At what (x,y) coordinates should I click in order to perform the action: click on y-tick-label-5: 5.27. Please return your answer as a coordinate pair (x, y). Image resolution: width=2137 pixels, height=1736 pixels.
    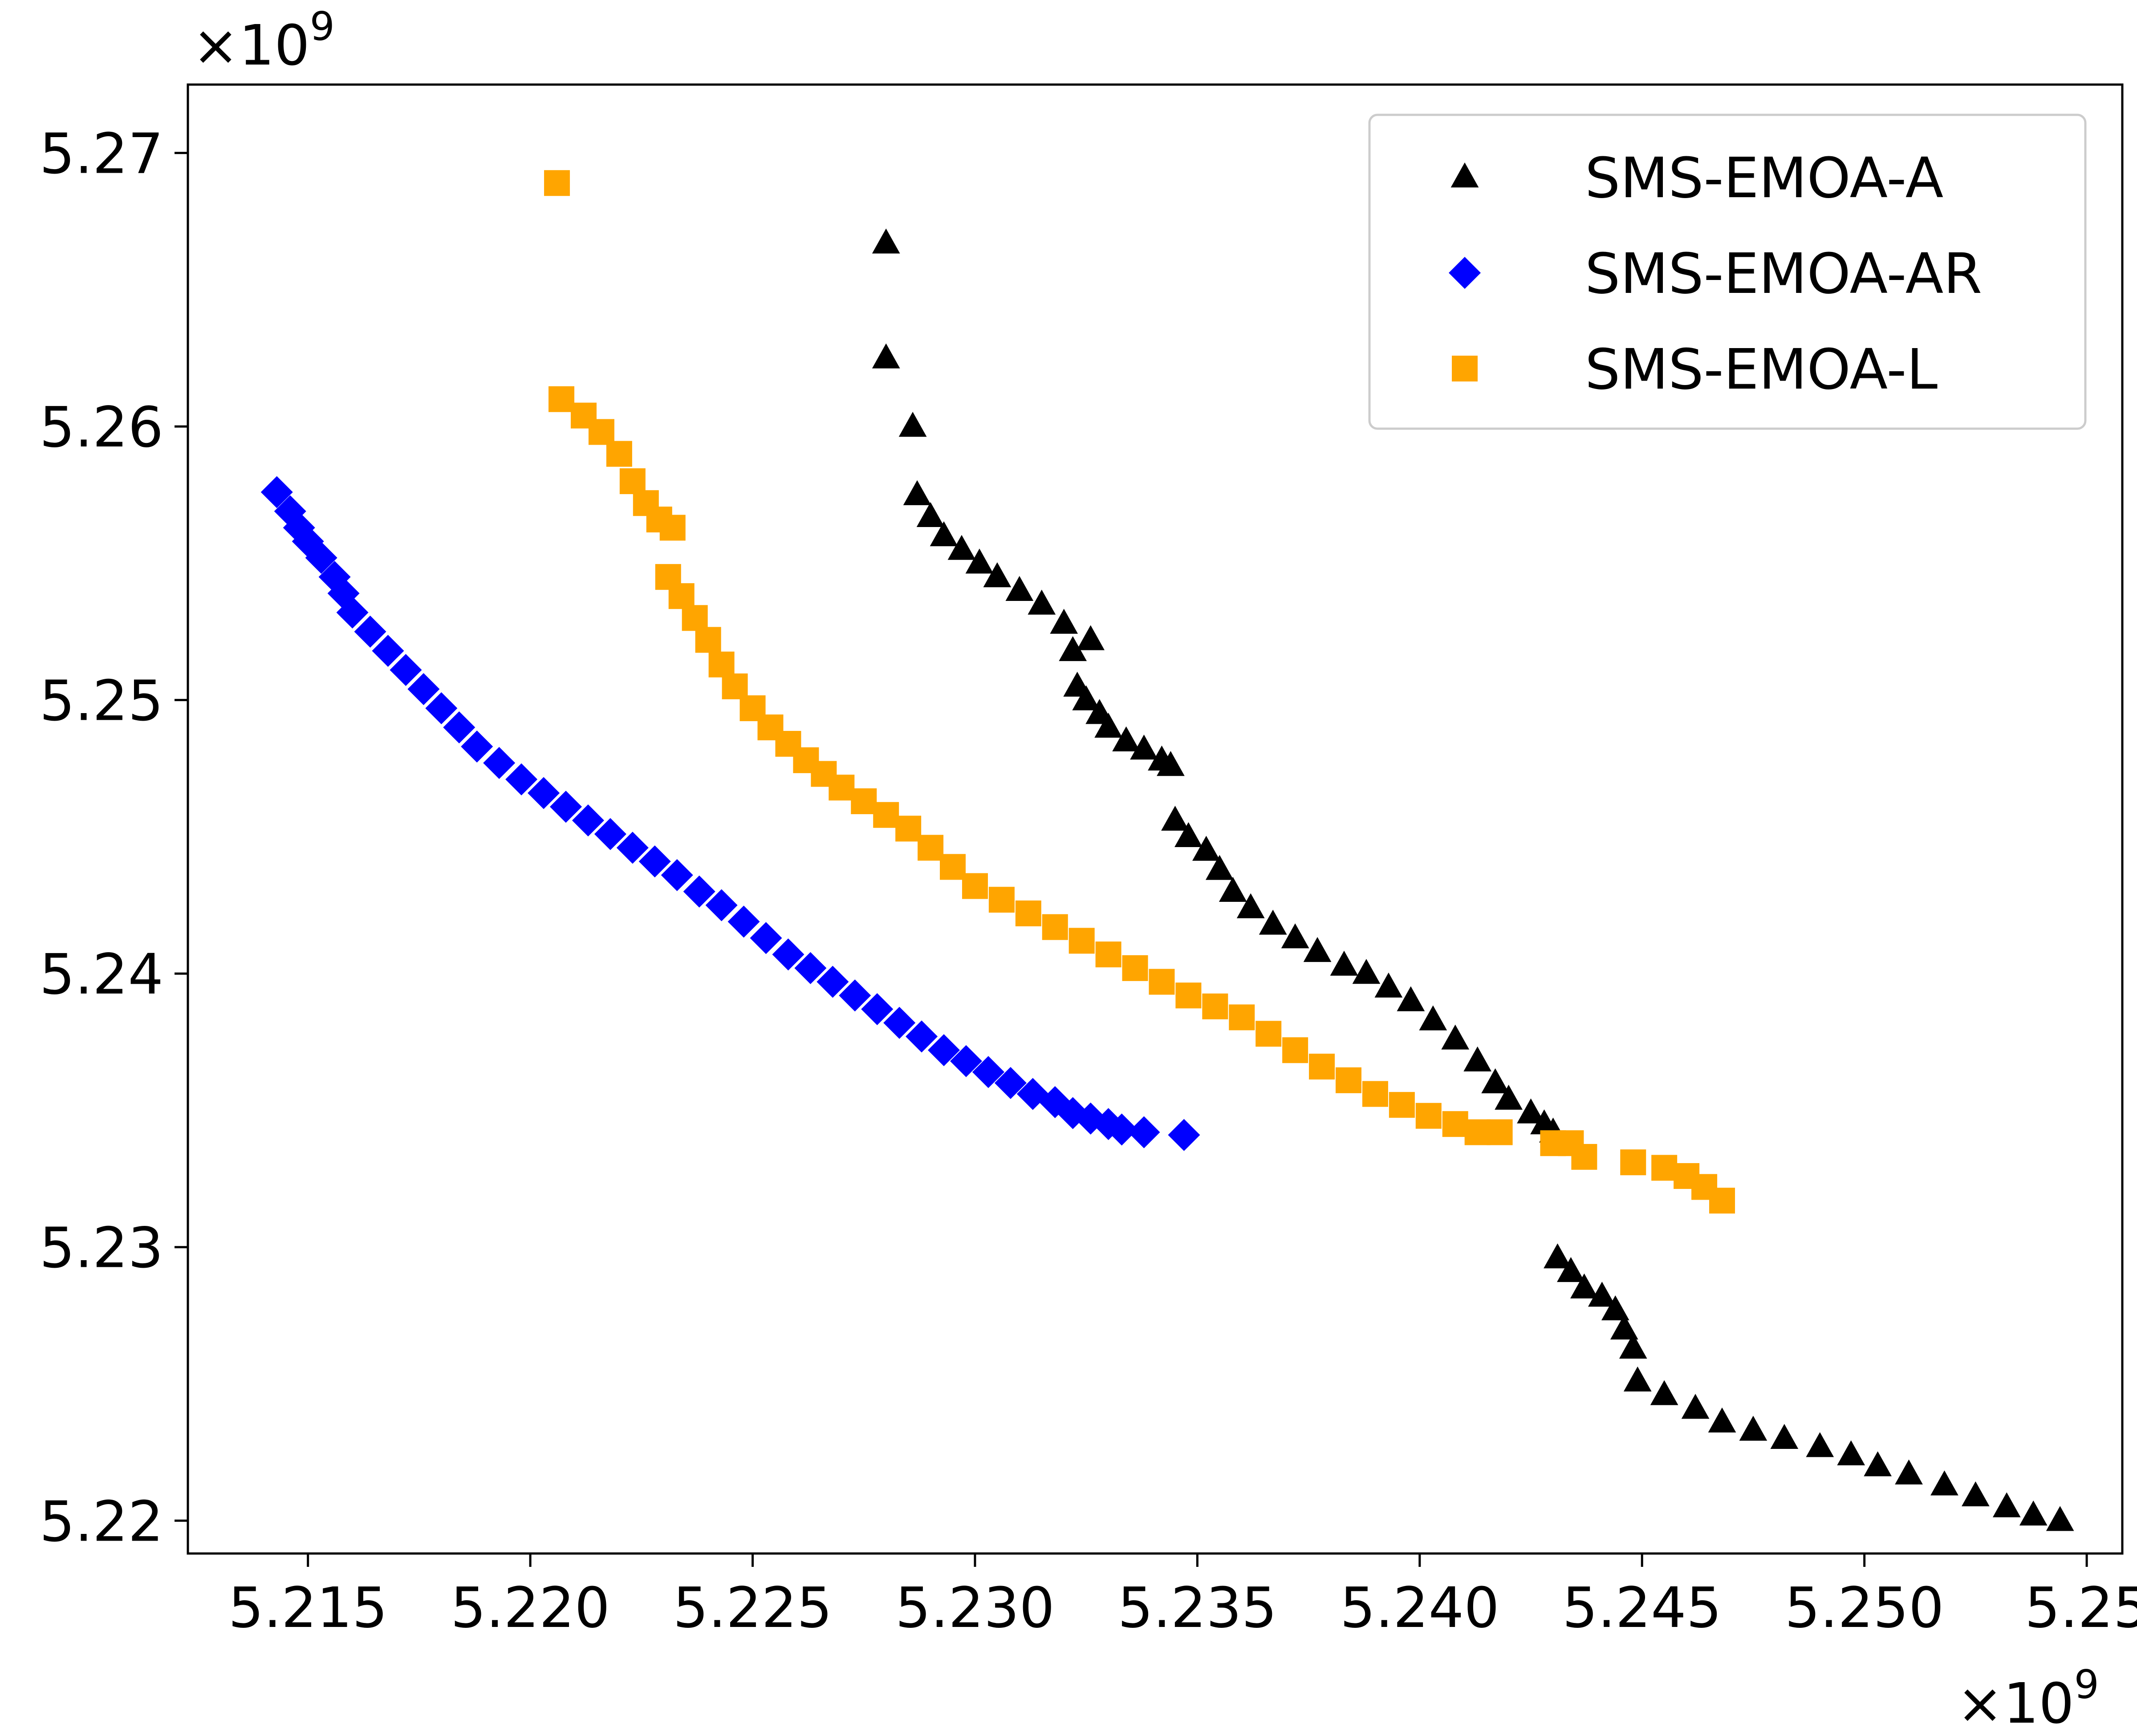
    Looking at the image, I should click on (101, 154).